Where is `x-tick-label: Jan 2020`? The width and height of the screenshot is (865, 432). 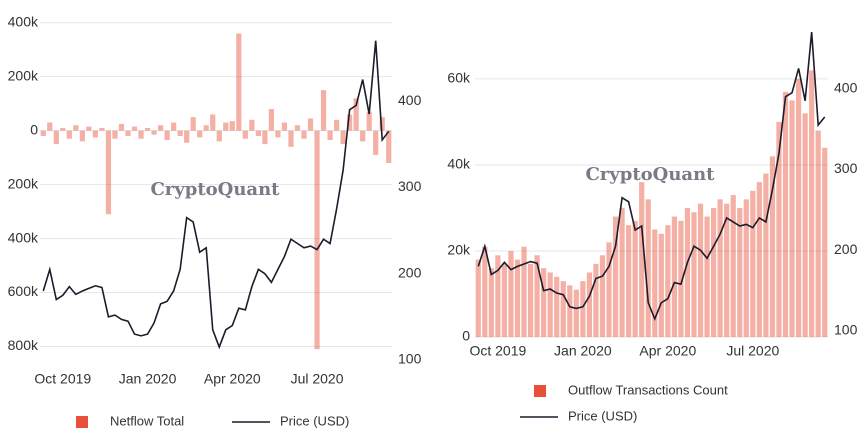
x-tick-label: Jan 2020 is located at coordinates (583, 351).